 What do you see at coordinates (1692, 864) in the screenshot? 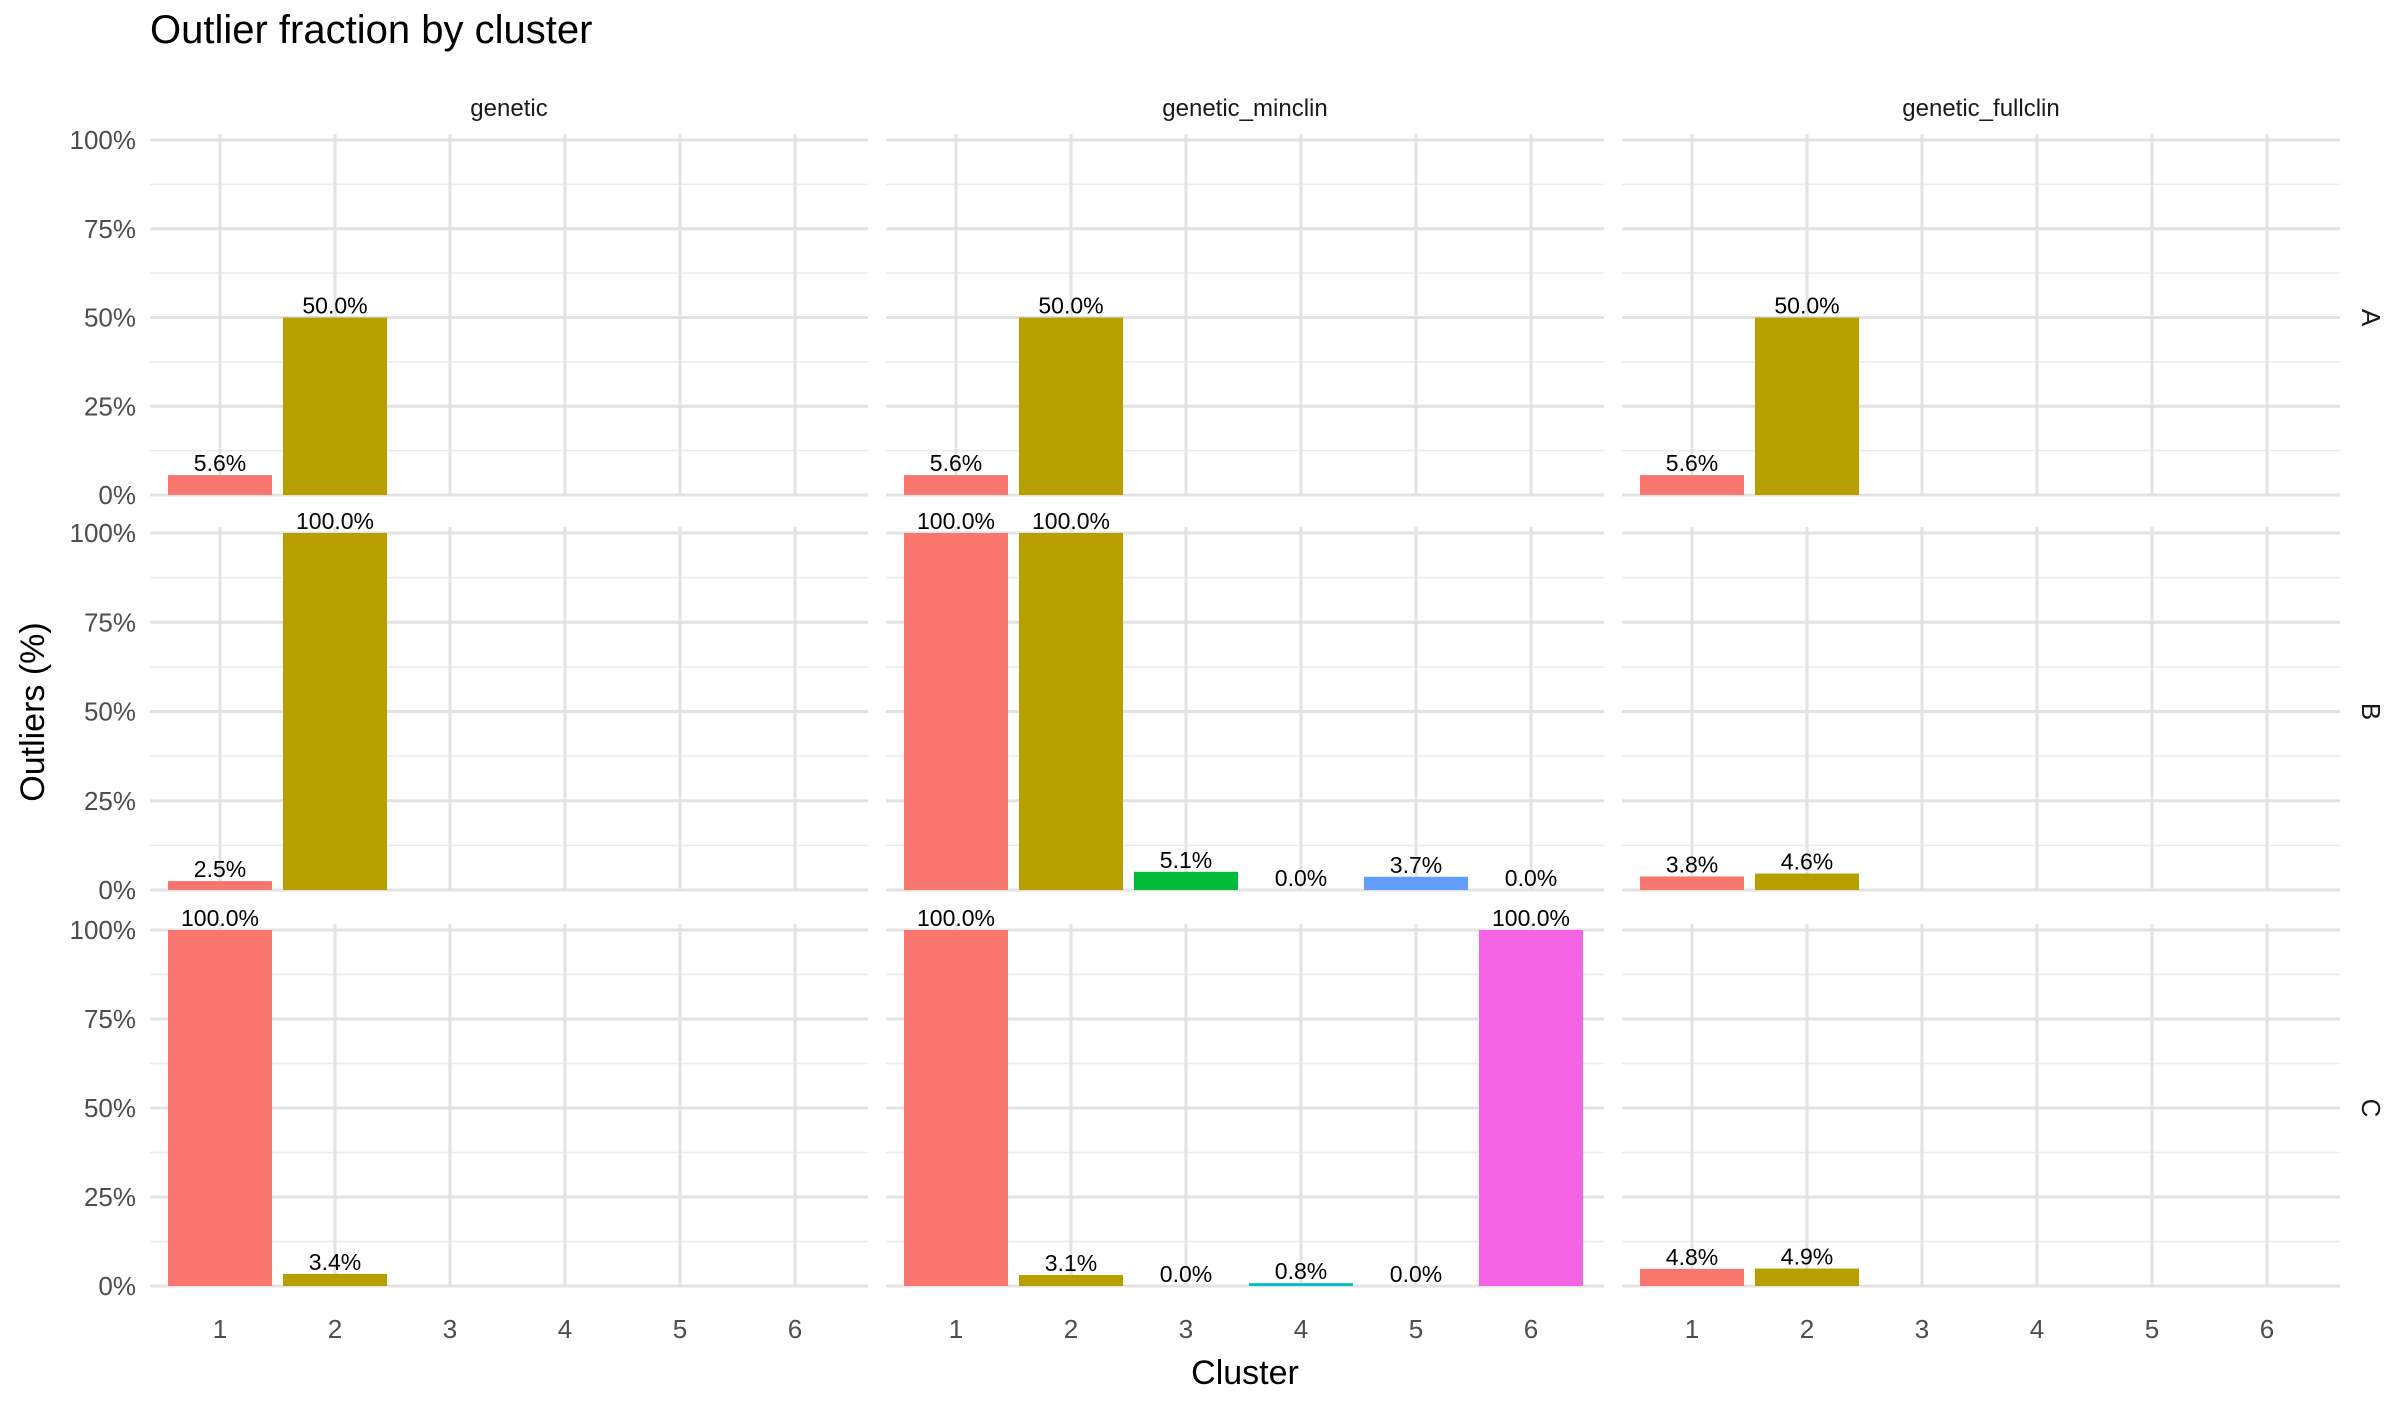
I see `data-label: 3.8%` at bounding box center [1692, 864].